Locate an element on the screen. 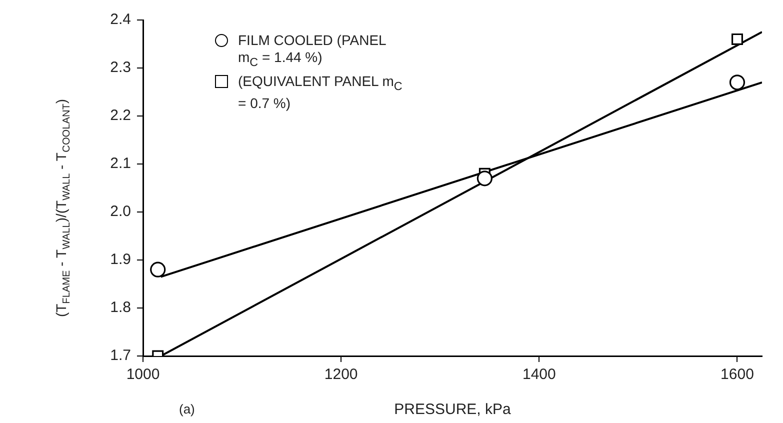 The width and height of the screenshot is (783, 423). y-tick-label: 1.8 is located at coordinates (120, 307).